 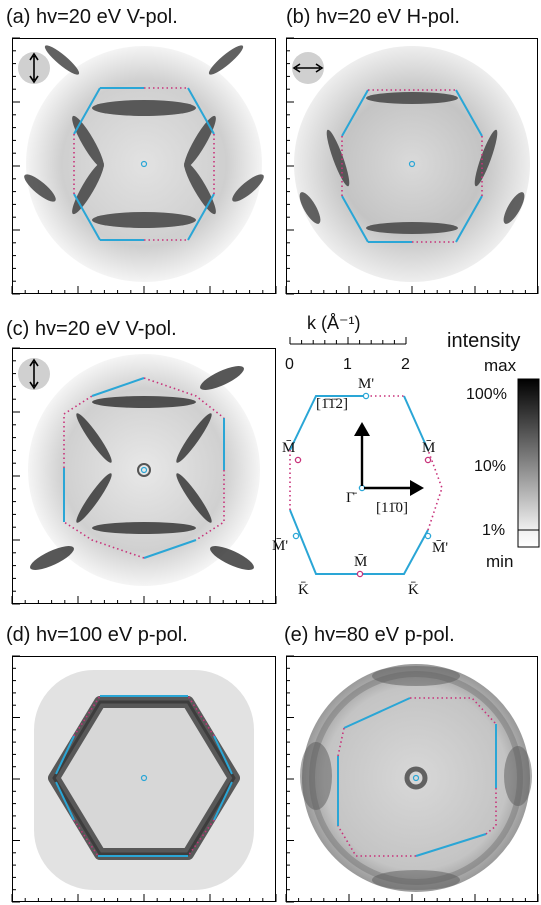 What do you see at coordinates (280, 546) in the screenshot?
I see `m-bottom-left-label: M̄'` at bounding box center [280, 546].